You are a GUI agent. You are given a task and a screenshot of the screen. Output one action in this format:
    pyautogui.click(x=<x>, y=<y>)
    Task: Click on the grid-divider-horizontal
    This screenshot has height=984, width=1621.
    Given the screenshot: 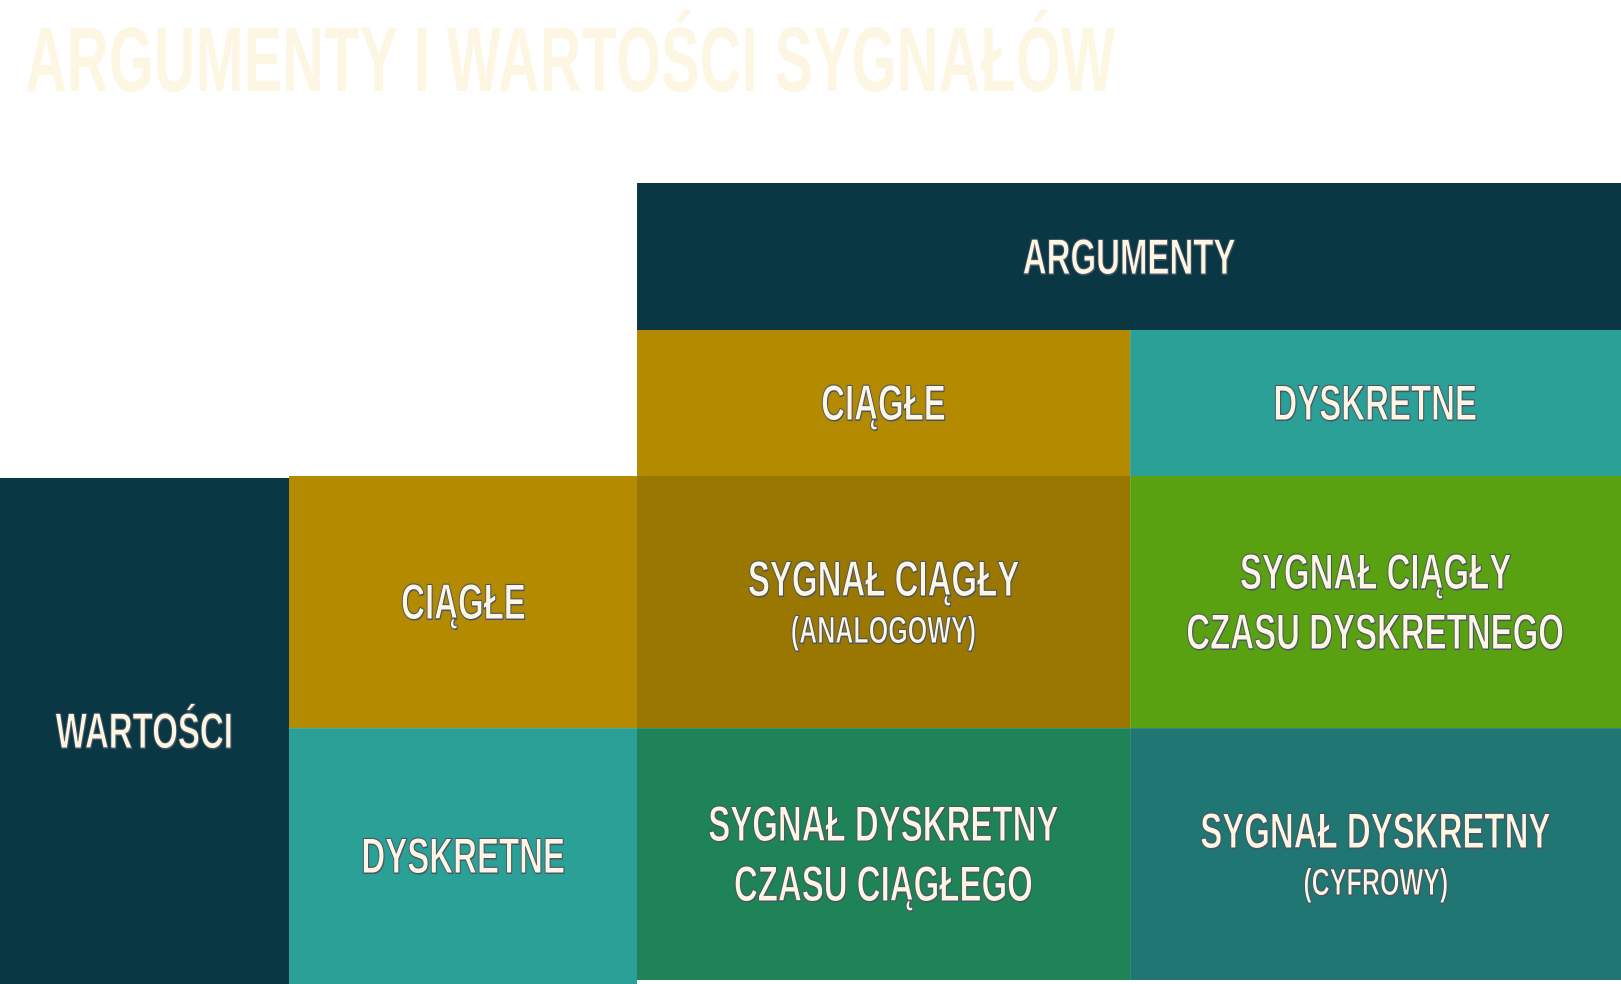 What is the action you would take?
    pyautogui.click(x=955, y=728)
    